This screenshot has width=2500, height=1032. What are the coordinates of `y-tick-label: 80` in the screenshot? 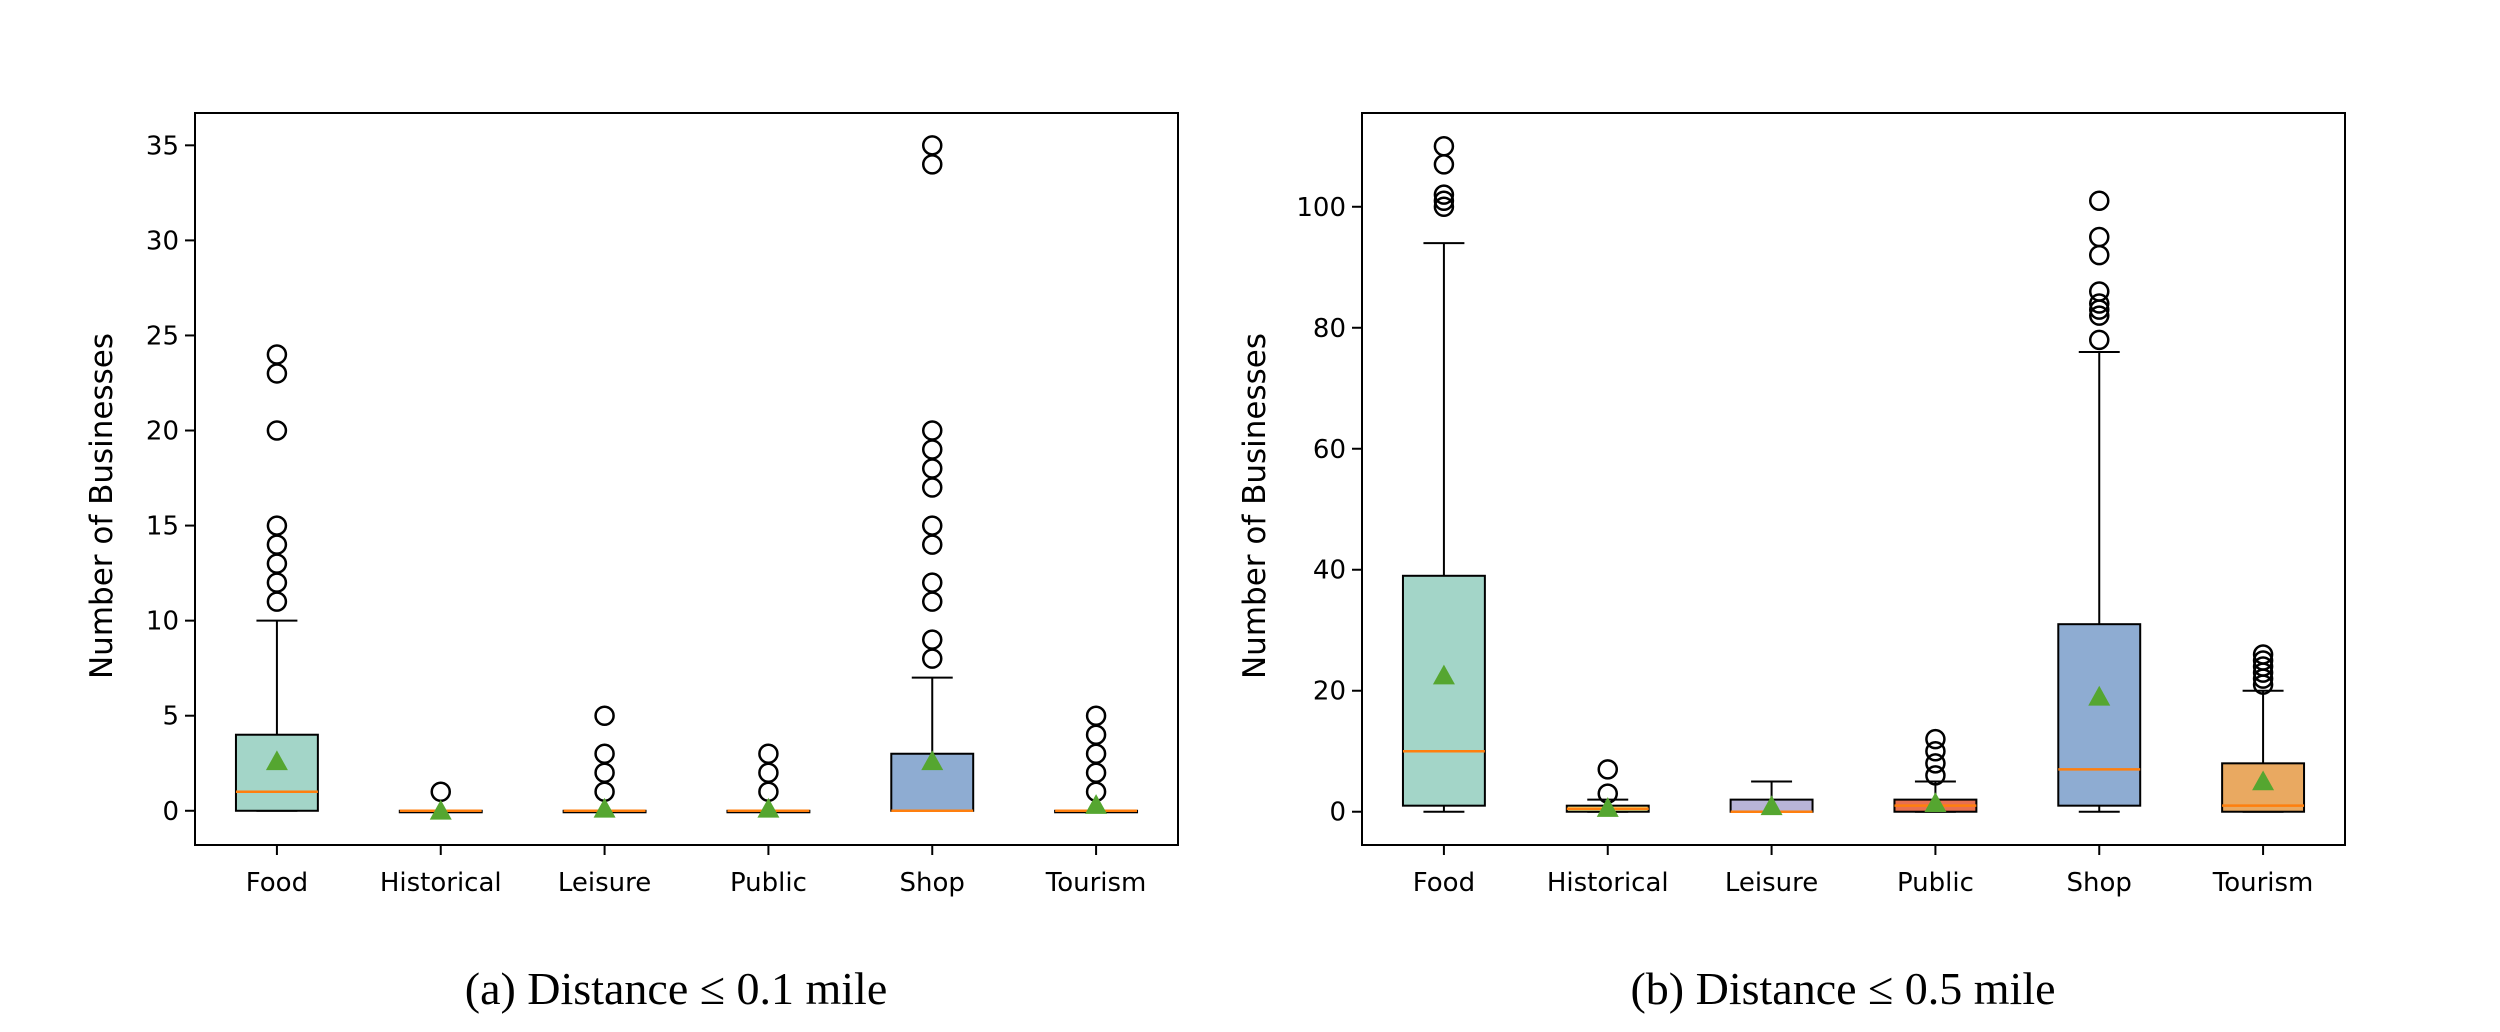 It's located at (1329, 329).